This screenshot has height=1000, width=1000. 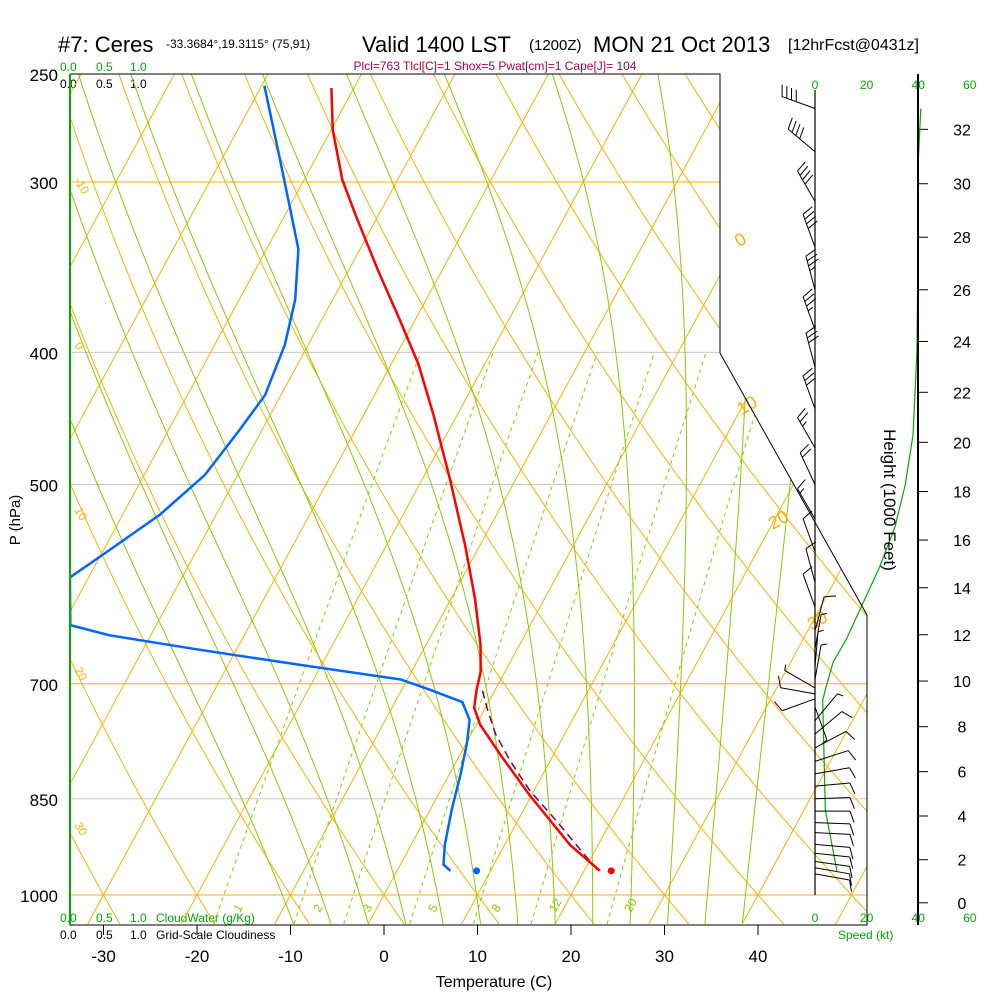 What do you see at coordinates (962, 904) in the screenshot?
I see `height-tick-label: 0` at bounding box center [962, 904].